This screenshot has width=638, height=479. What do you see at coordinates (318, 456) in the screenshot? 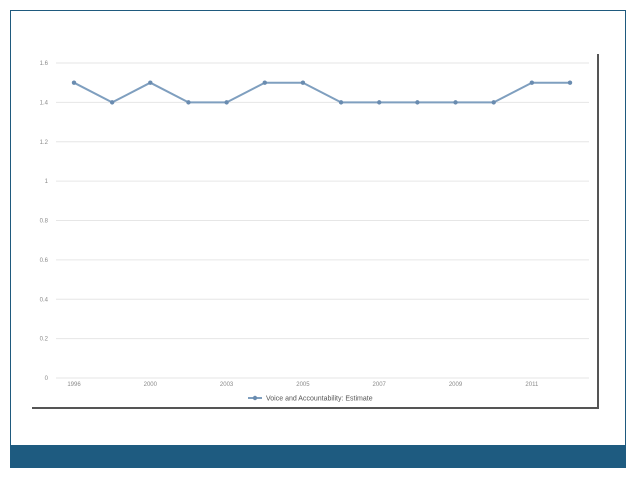
I see `footer-band` at bounding box center [318, 456].